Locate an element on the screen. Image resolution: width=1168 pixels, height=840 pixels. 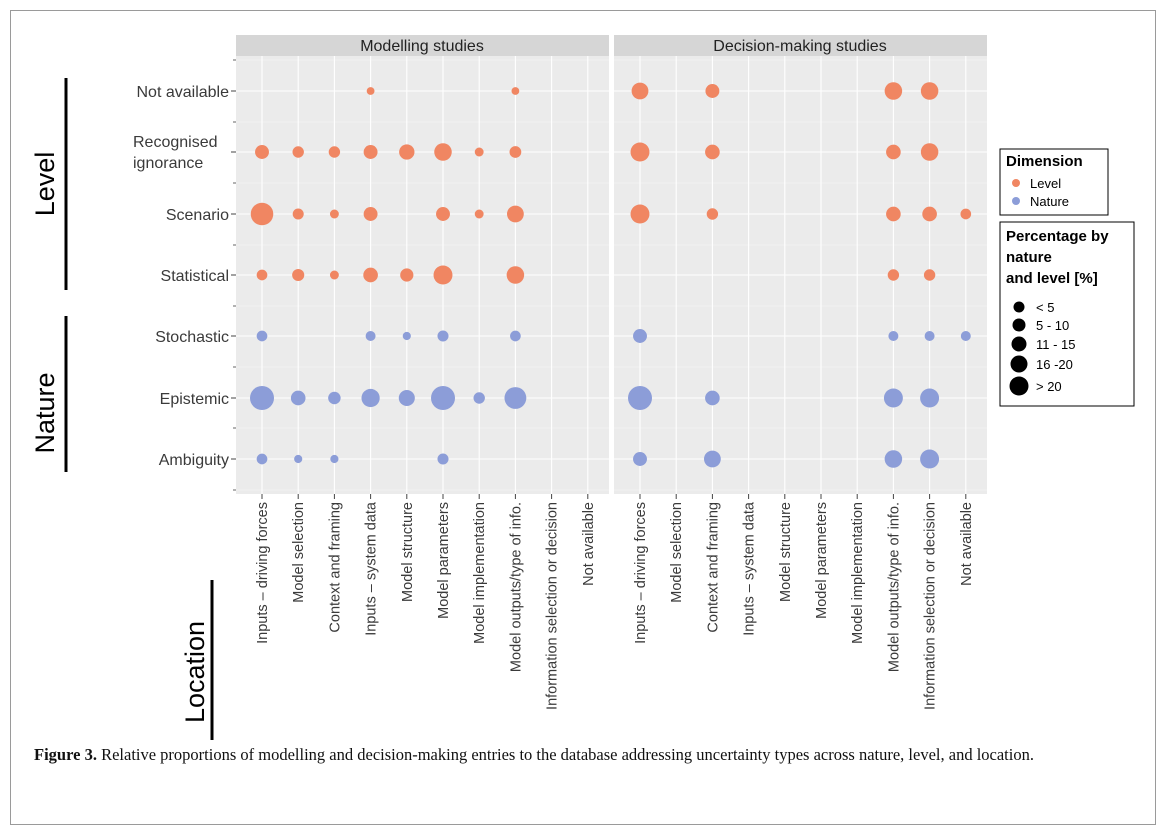
legend-dimension-title: Dimension is located at coordinates (1044, 161).